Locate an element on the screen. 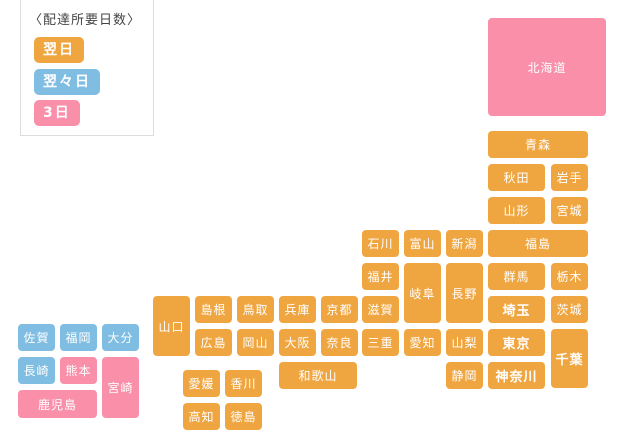 Image resolution: width=624 pixels, height=434 pixels. prefecture-tile: 福島 is located at coordinates (538, 243).